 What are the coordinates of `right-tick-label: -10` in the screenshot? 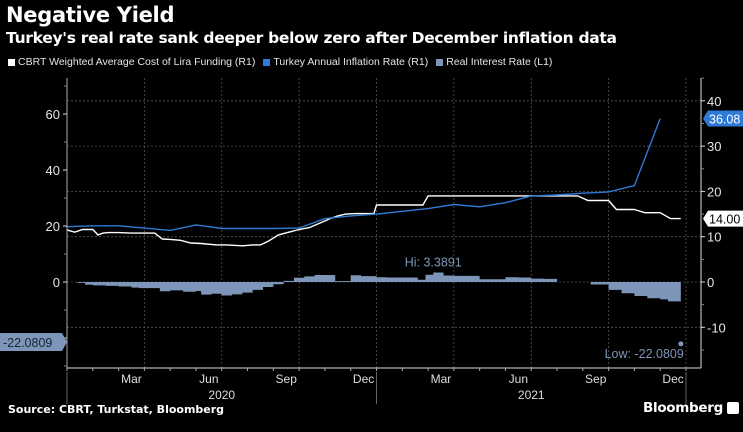 It's located at (716, 327).